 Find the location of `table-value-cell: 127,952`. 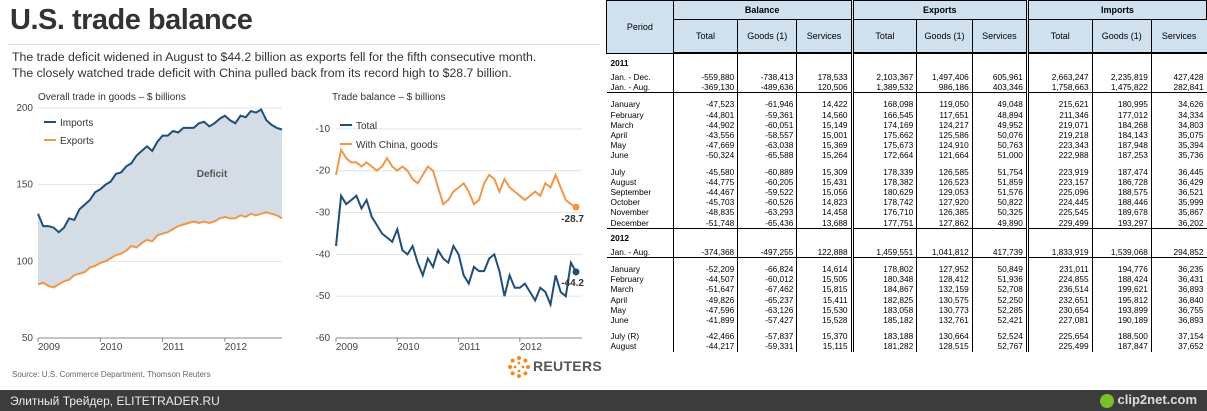

table-value-cell: 127,952 is located at coordinates (944, 269).